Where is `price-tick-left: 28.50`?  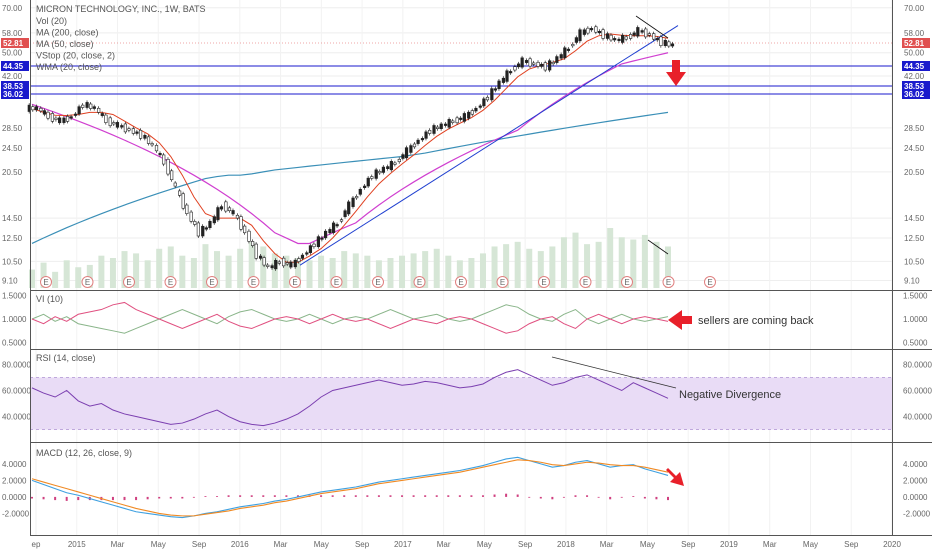 price-tick-left: 28.50 is located at coordinates (12, 128).